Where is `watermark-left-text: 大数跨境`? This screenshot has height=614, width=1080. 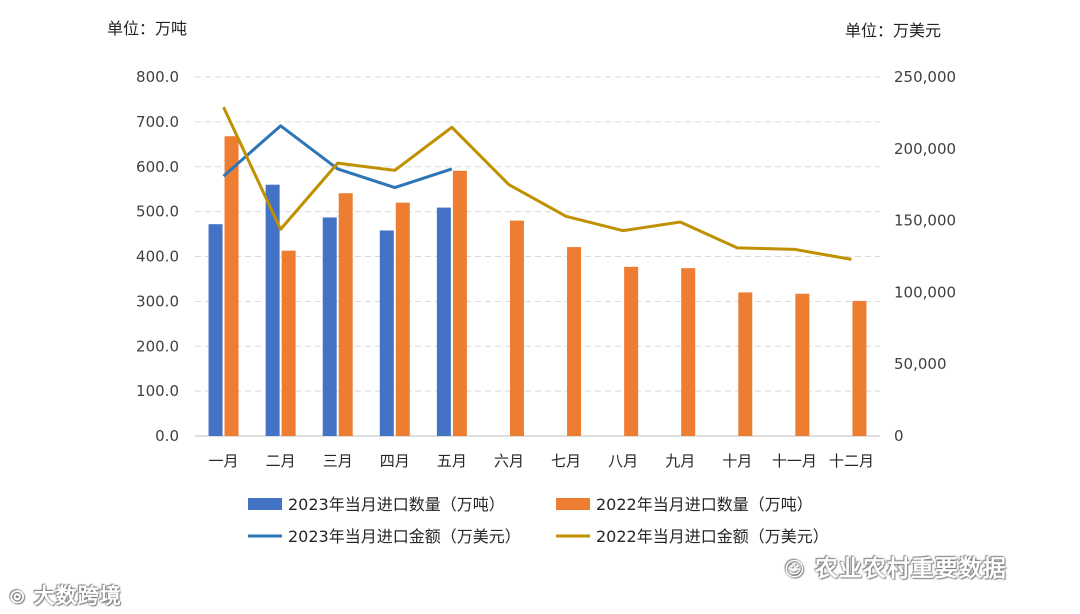
watermark-left-text: 大数跨境 is located at coordinates (77, 596).